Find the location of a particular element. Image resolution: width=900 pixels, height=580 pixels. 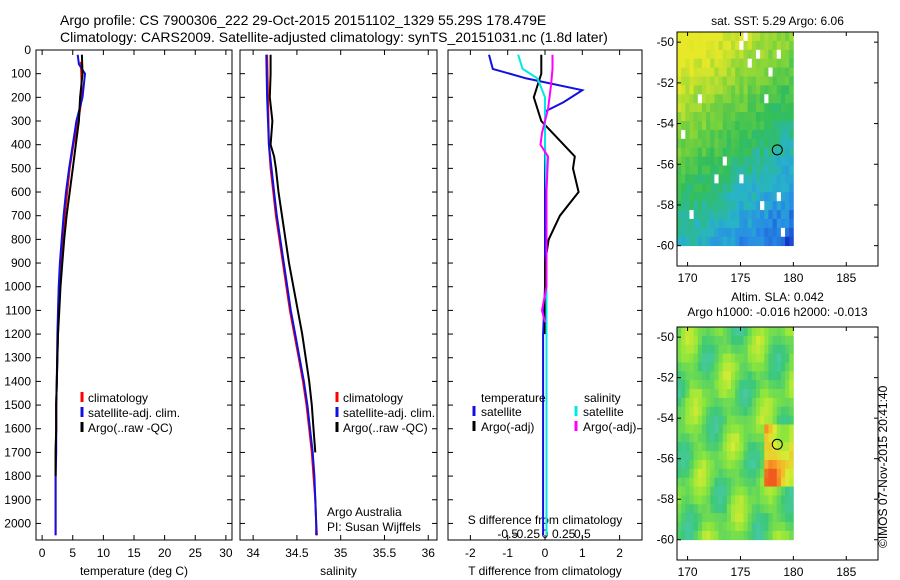

diff-xlabel: T difference from climatology is located at coordinates (545, 571).